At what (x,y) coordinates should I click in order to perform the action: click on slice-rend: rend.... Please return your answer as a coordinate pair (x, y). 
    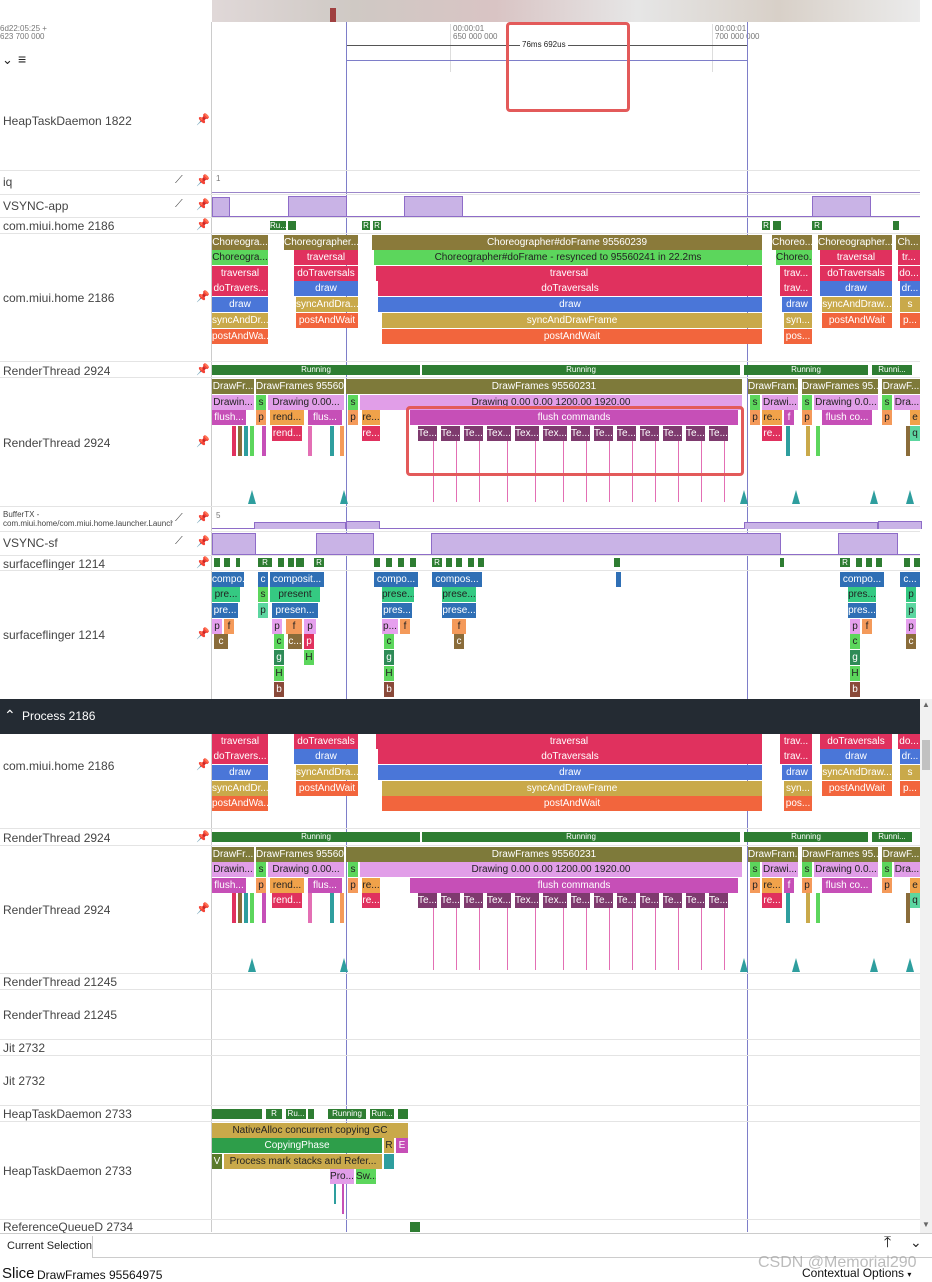
    Looking at the image, I should click on (287, 417).